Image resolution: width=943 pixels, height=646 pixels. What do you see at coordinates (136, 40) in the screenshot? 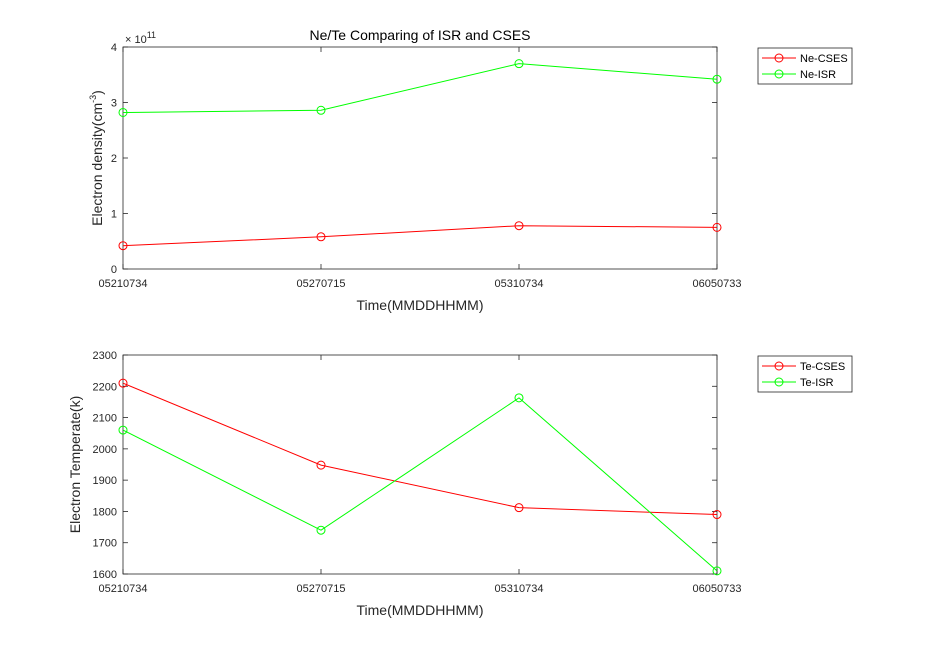
I see `y-scale-multiplier-base: × 10` at bounding box center [136, 40].